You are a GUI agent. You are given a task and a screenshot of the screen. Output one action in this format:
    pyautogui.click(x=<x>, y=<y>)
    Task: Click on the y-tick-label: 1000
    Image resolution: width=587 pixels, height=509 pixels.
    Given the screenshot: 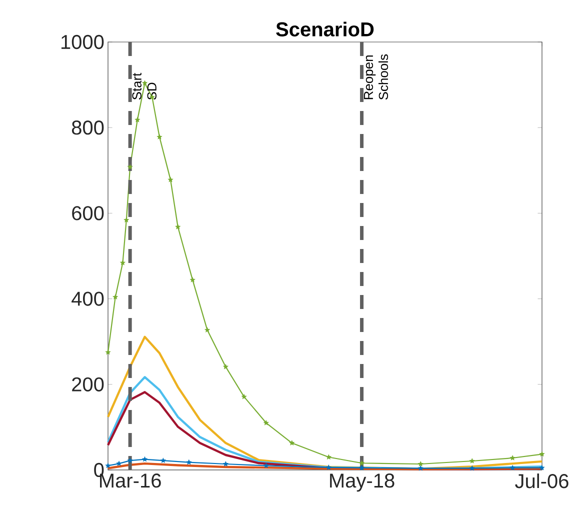 What is the action you would take?
    pyautogui.click(x=83, y=42)
    